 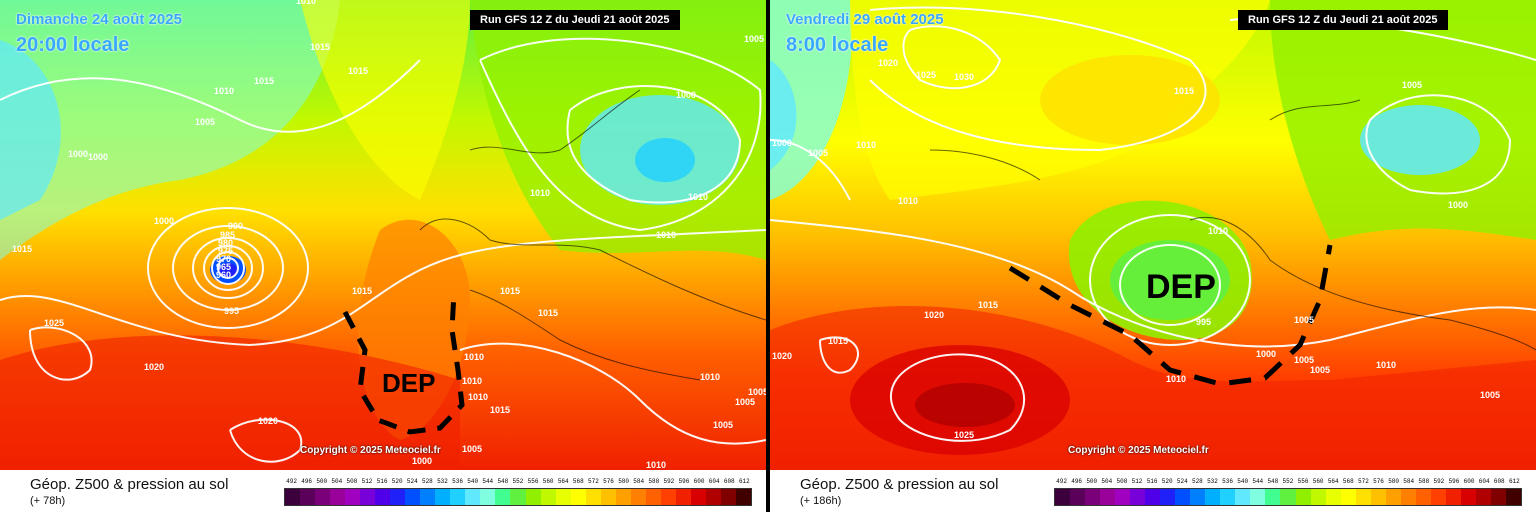 What do you see at coordinates (563, 481) in the screenshot?
I see `scale-tick-label: 564` at bounding box center [563, 481].